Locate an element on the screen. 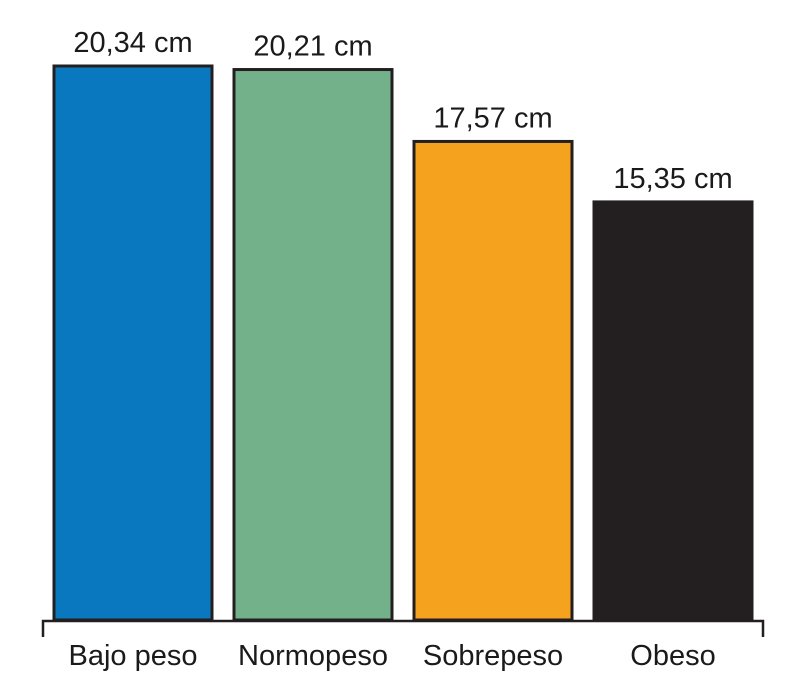 This screenshot has width=791, height=691. category-label: Normopeso is located at coordinates (313, 656).